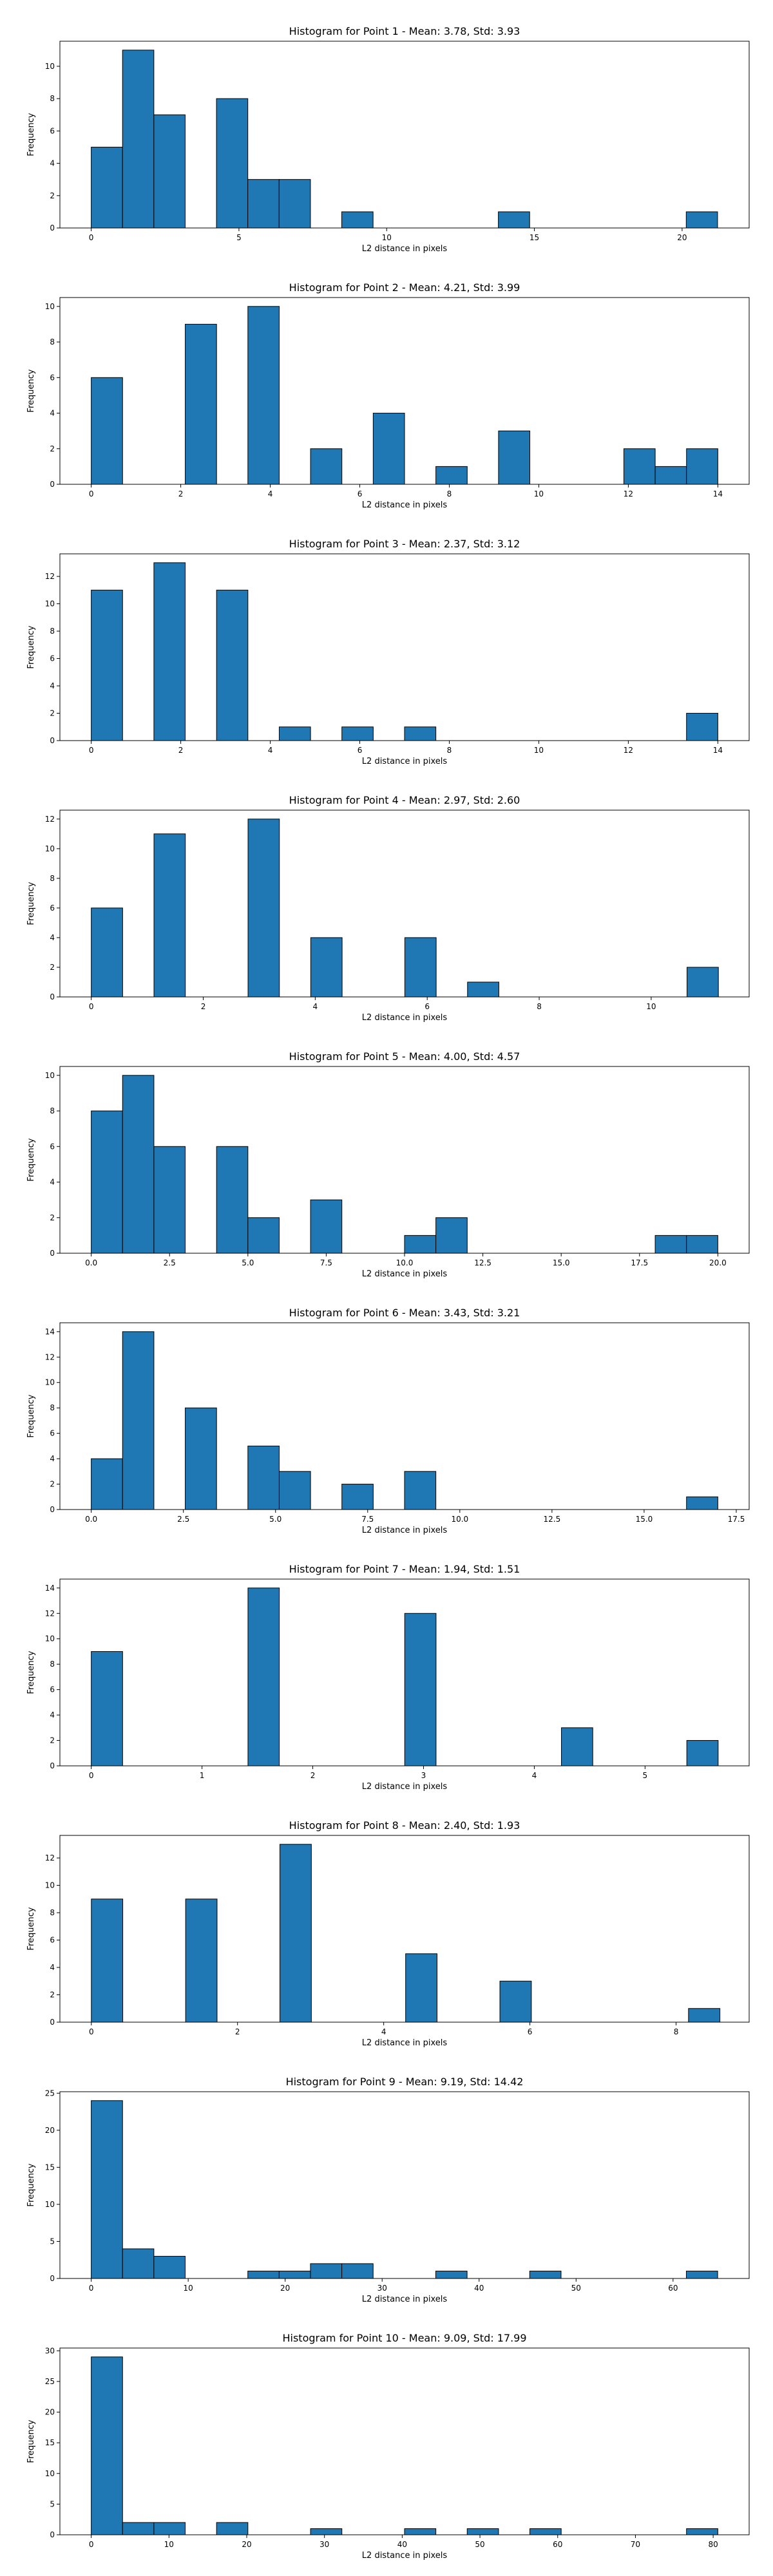  Describe the element at coordinates (423, 1775) in the screenshot. I see `x-tick-label: 3` at that location.